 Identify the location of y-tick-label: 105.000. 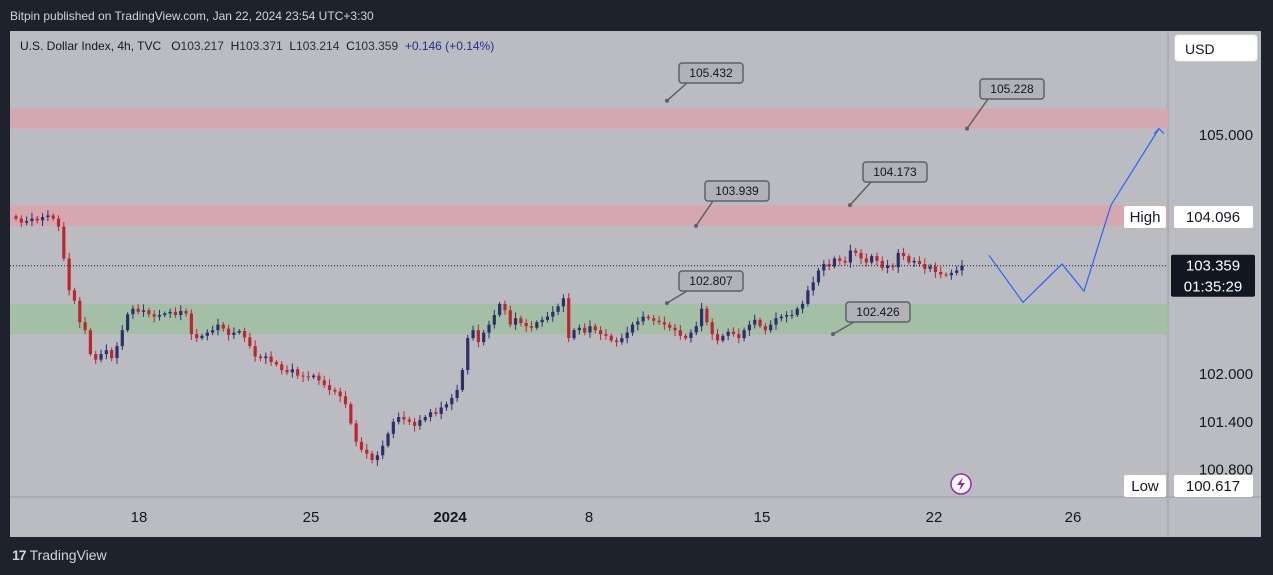
(1226, 135).